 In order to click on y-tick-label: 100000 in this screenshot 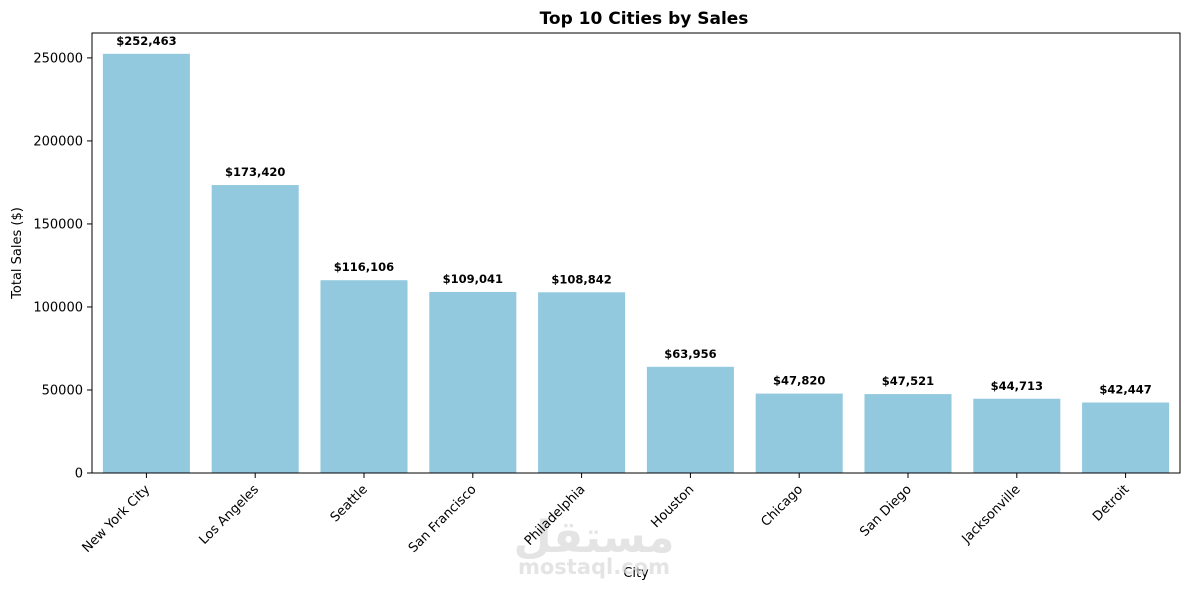, I will do `click(58, 307)`.